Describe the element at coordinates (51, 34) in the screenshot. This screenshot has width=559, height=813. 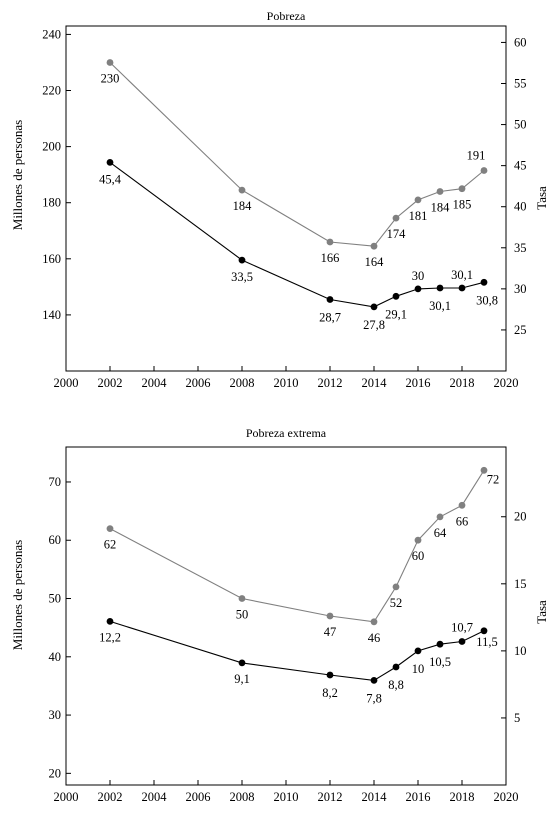
I see `y-tick-label: 240` at that location.